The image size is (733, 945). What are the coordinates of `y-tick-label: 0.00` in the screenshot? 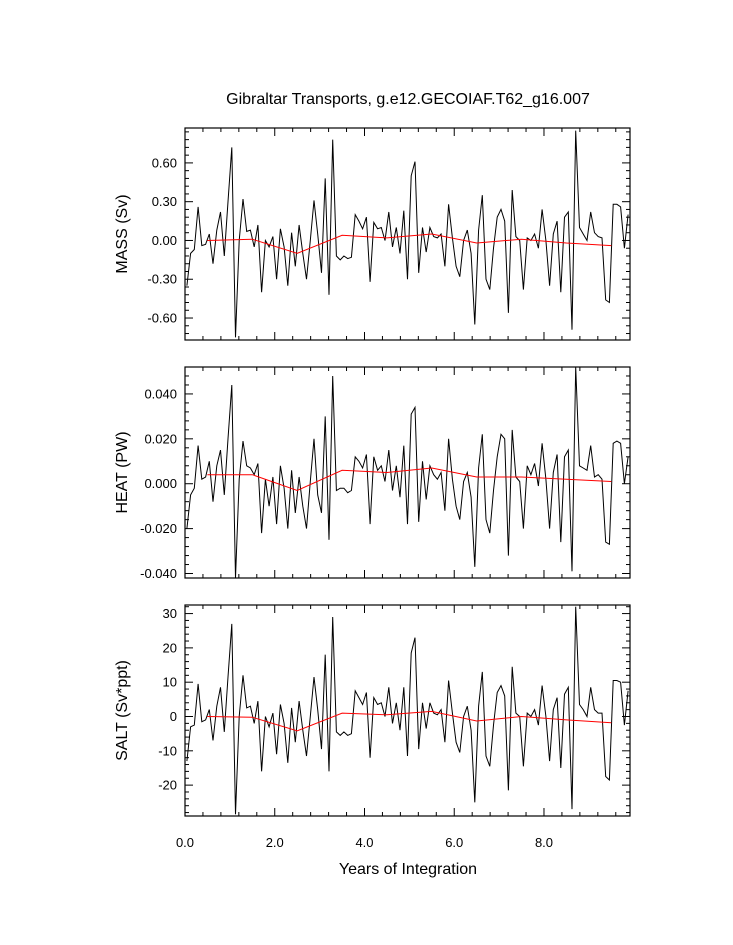 It's located at (164, 240).